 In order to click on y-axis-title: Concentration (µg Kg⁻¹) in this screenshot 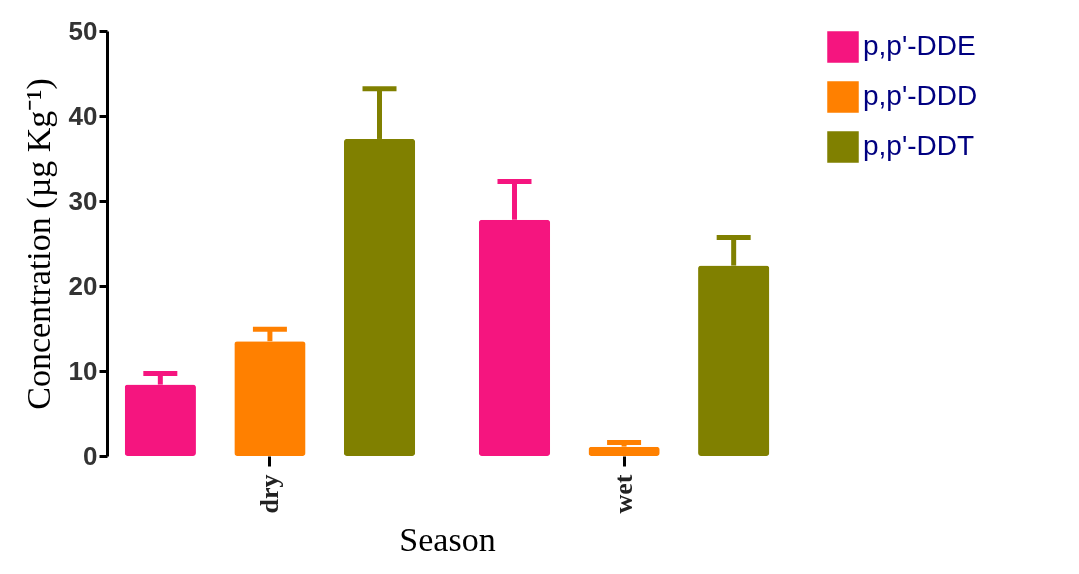, I will do `click(38, 244)`.